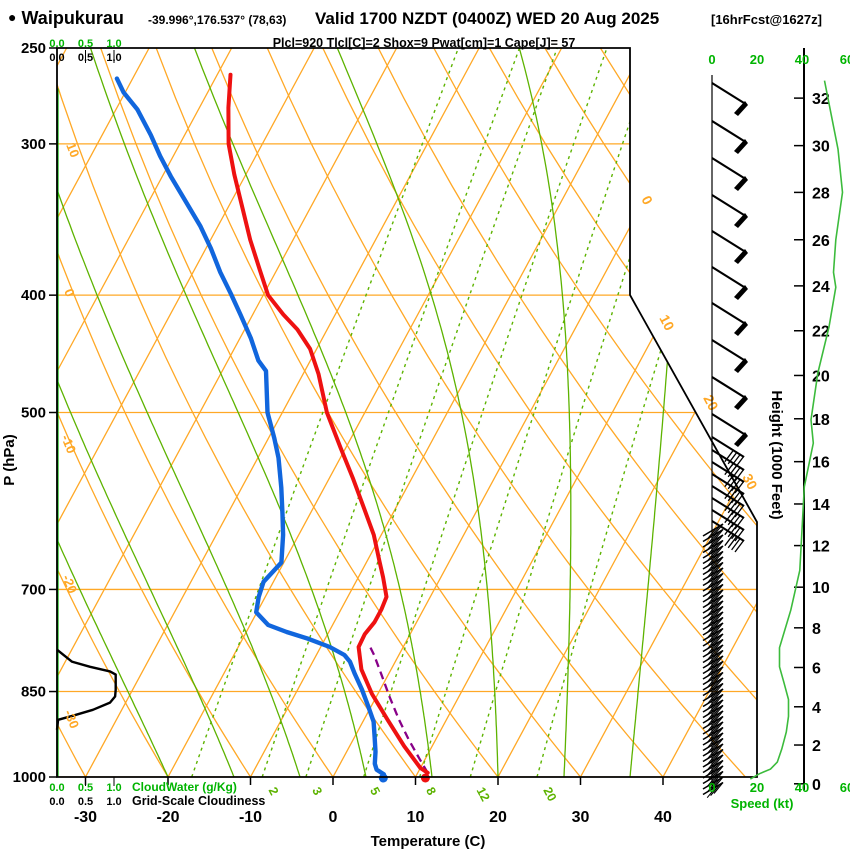 This screenshot has height=860, width=850. Describe the element at coordinates (766, 19) in the screenshot. I see `forecast-hour: [16hrFcst@1627z]` at that location.